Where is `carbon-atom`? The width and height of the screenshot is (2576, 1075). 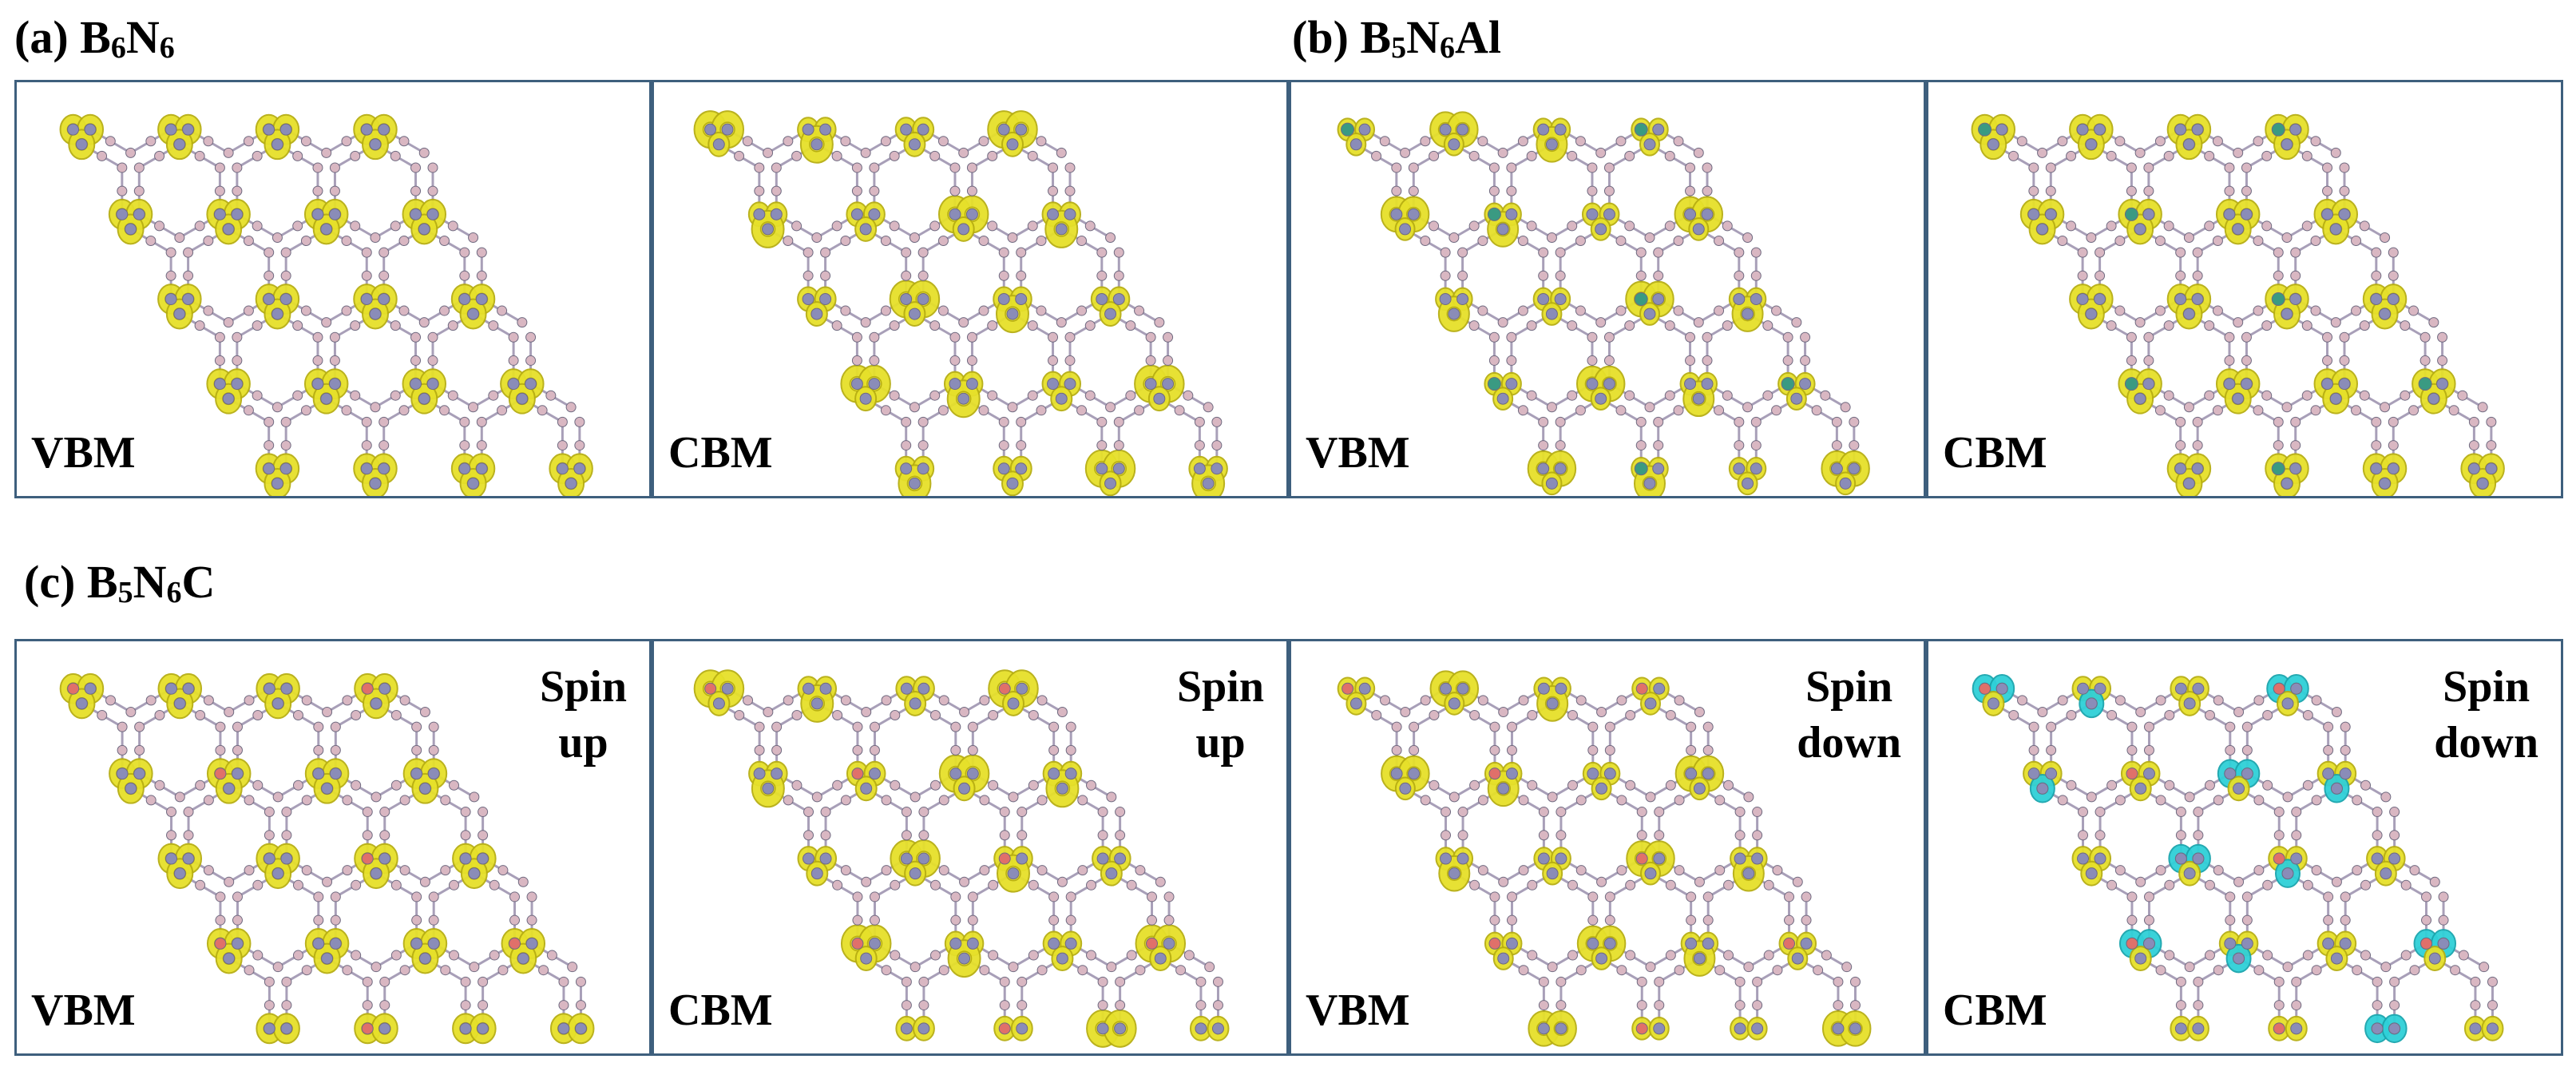 carbon-atom is located at coordinates (2279, 1029).